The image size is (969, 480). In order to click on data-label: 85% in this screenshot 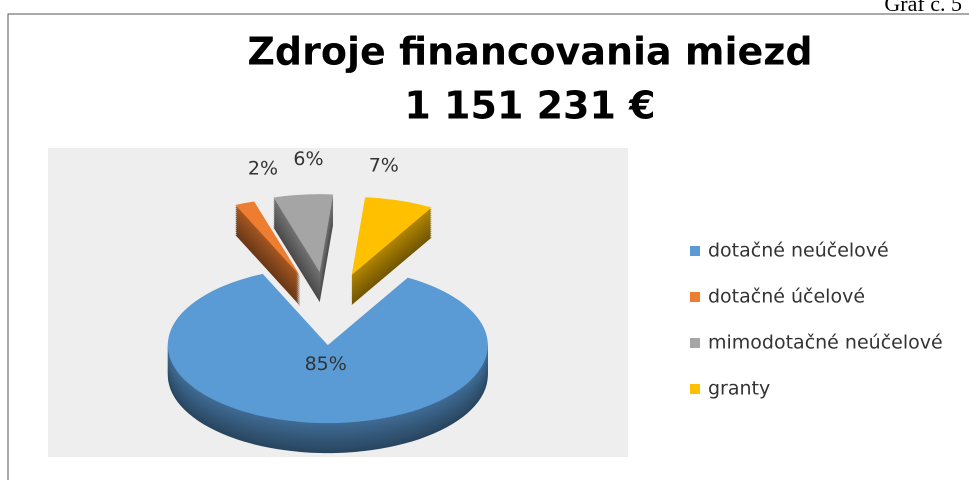, I will do `click(326, 364)`.